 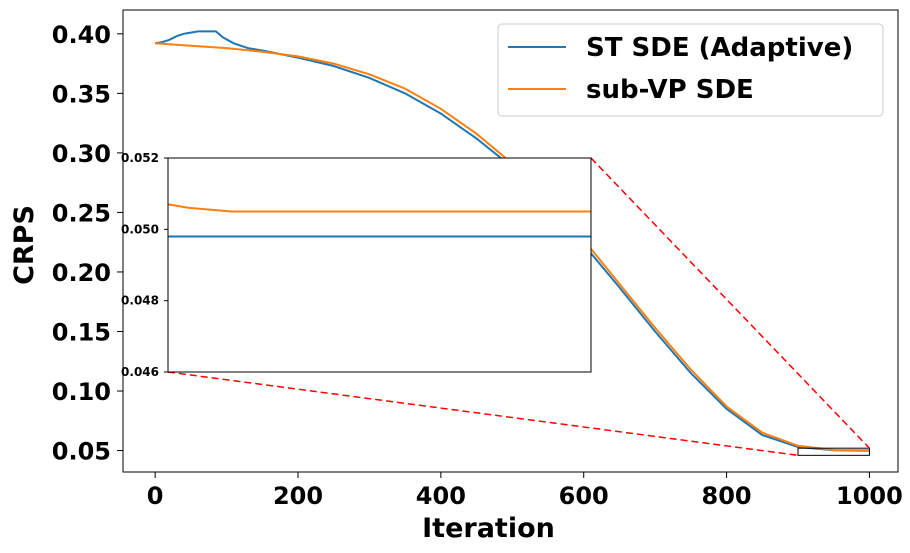 What do you see at coordinates (155, 496) in the screenshot?
I see `x-tick-label-0: 0` at bounding box center [155, 496].